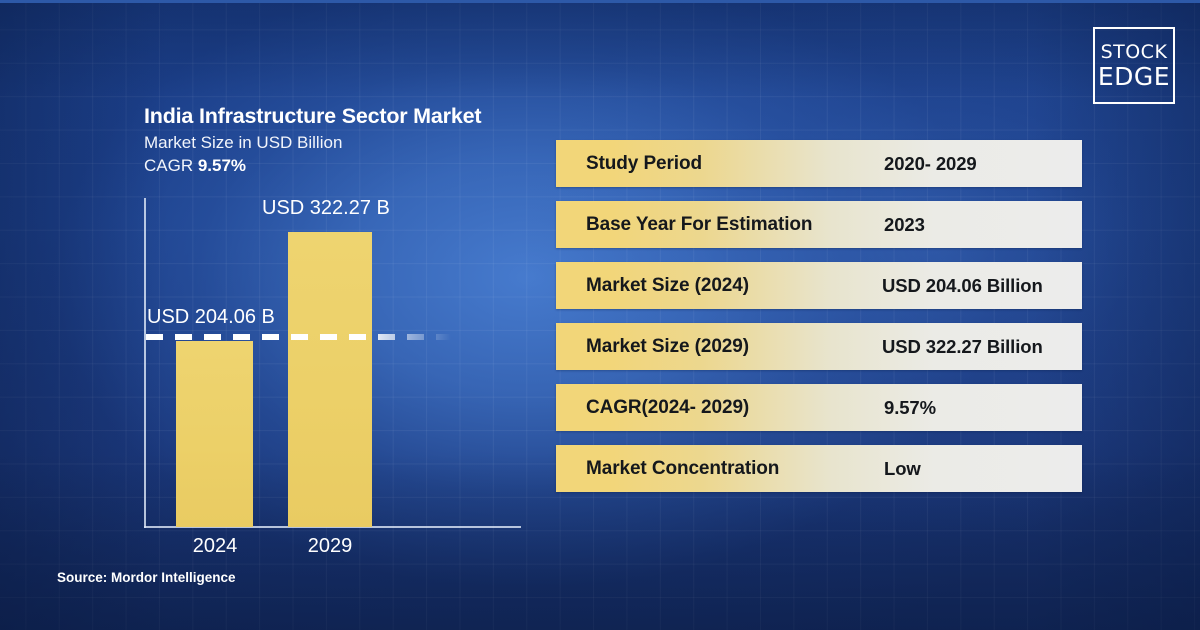  I want to click on table-row: Market Size (2024) USD 204.06 Billion, so click(819, 285).